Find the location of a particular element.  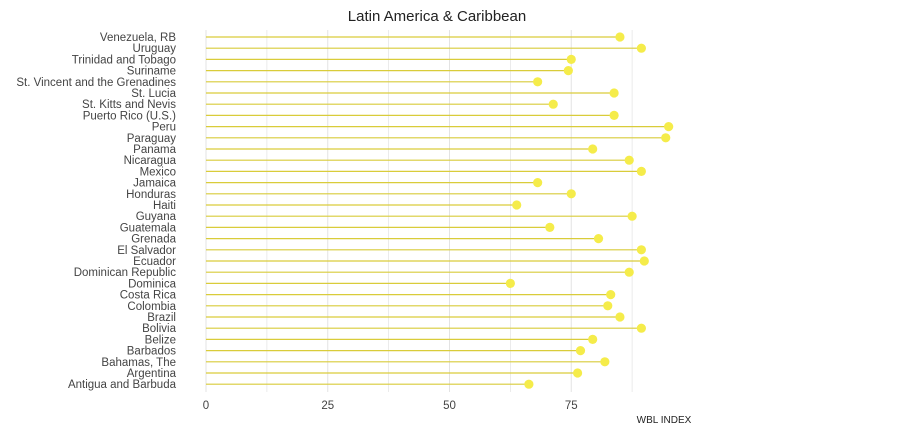

category-label: Venezuela, RB is located at coordinates (138, 38).